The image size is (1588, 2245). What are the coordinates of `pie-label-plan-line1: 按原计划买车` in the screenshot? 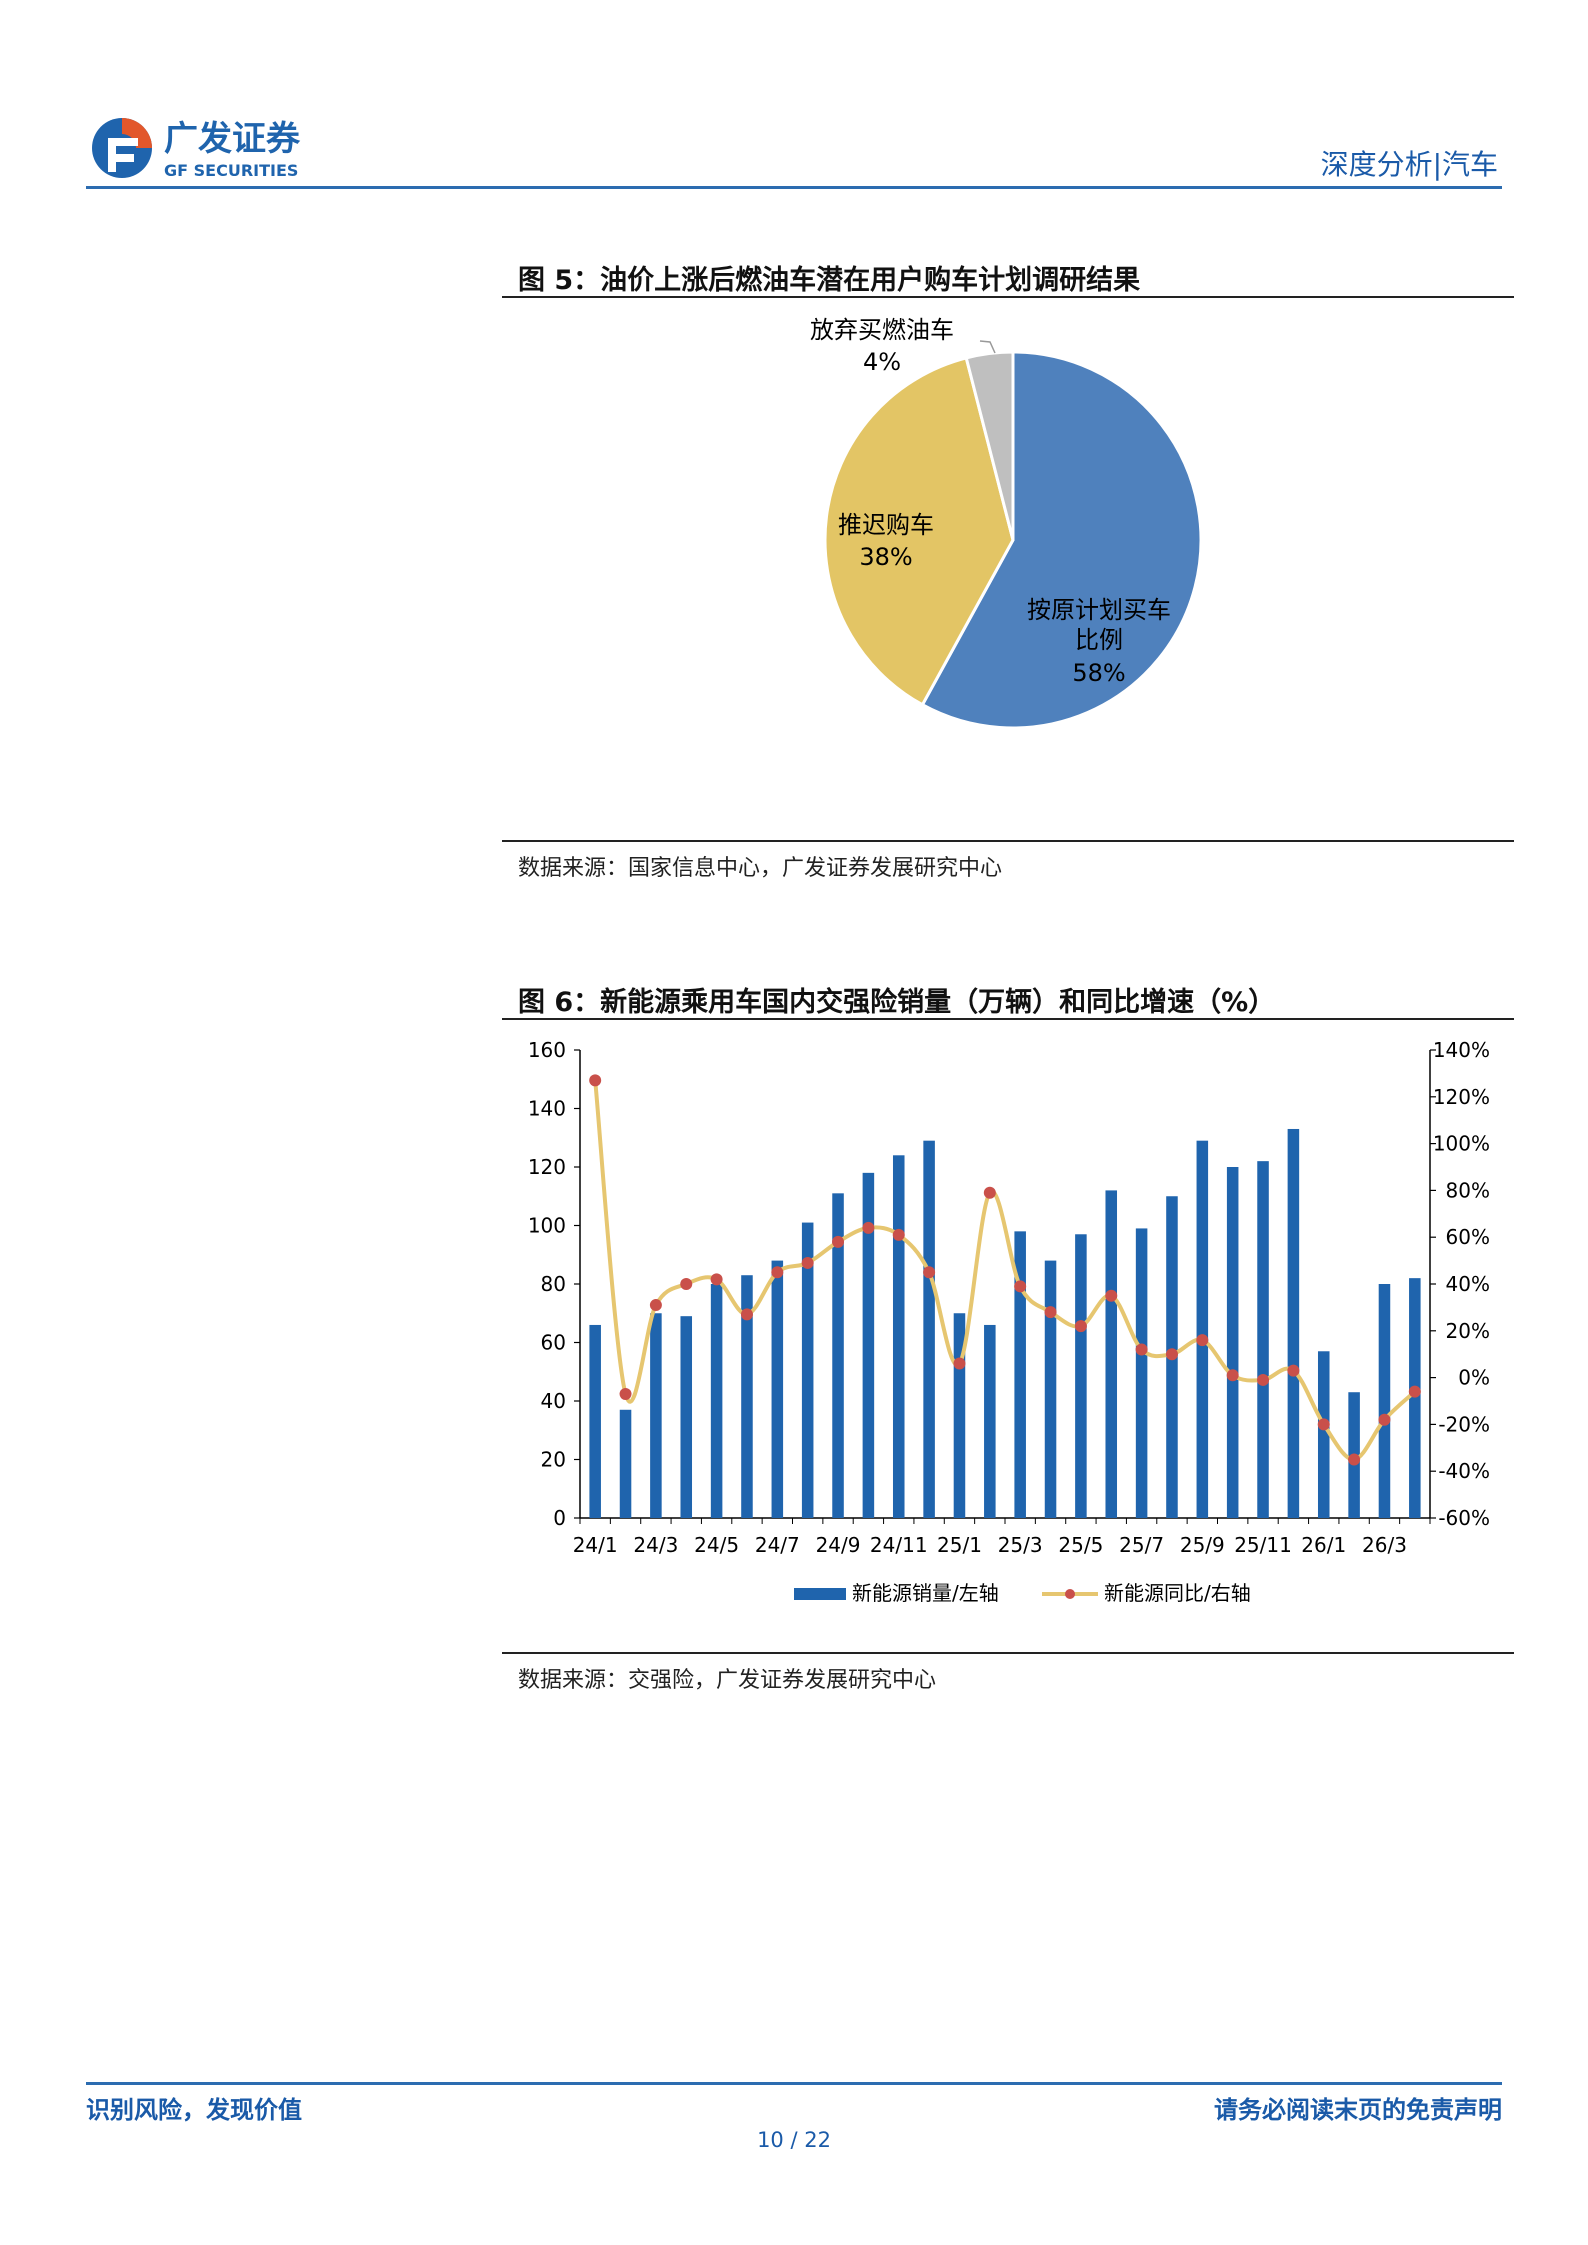 It's located at (1099, 610).